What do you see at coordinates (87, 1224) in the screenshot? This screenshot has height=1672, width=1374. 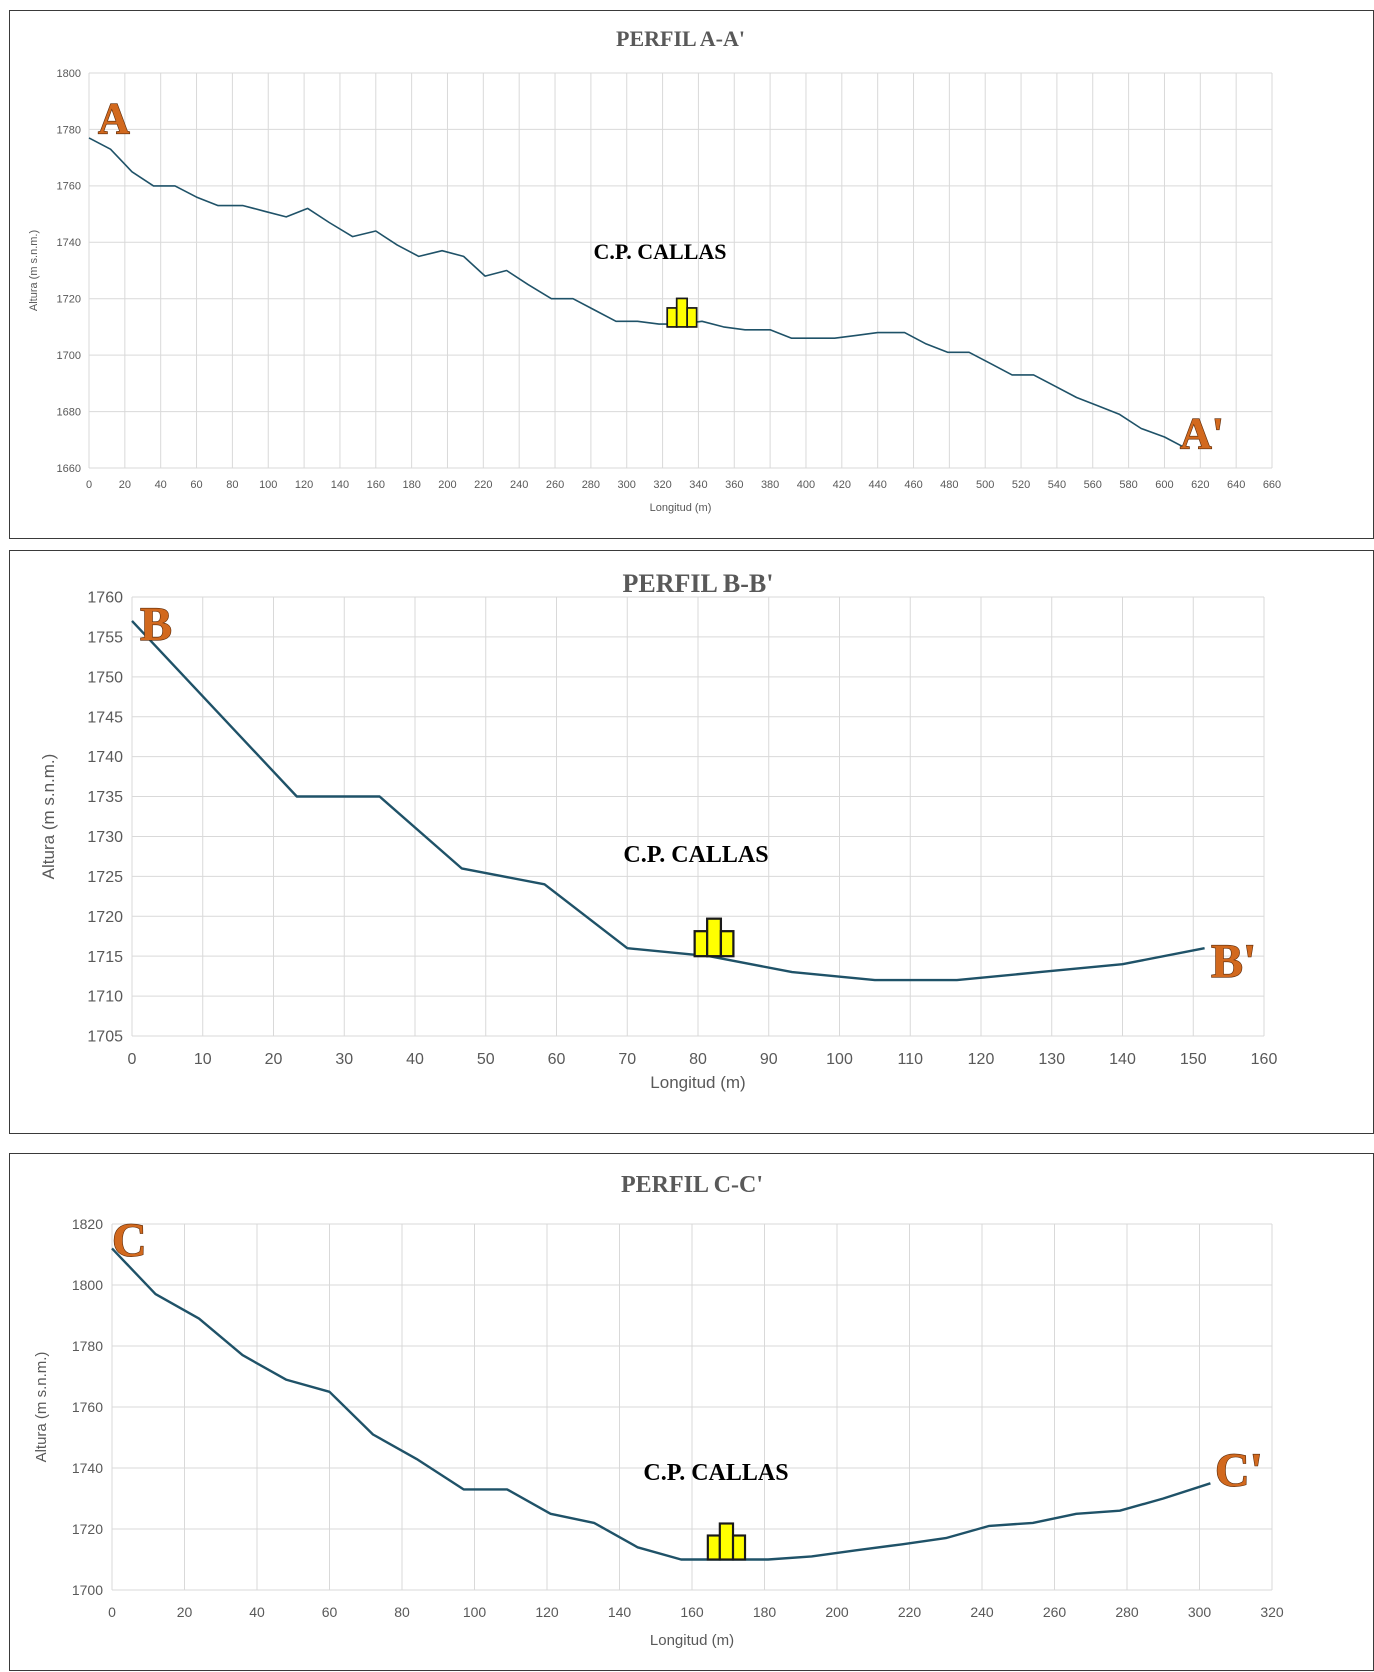 I see `y-tick-label: 1820` at bounding box center [87, 1224].